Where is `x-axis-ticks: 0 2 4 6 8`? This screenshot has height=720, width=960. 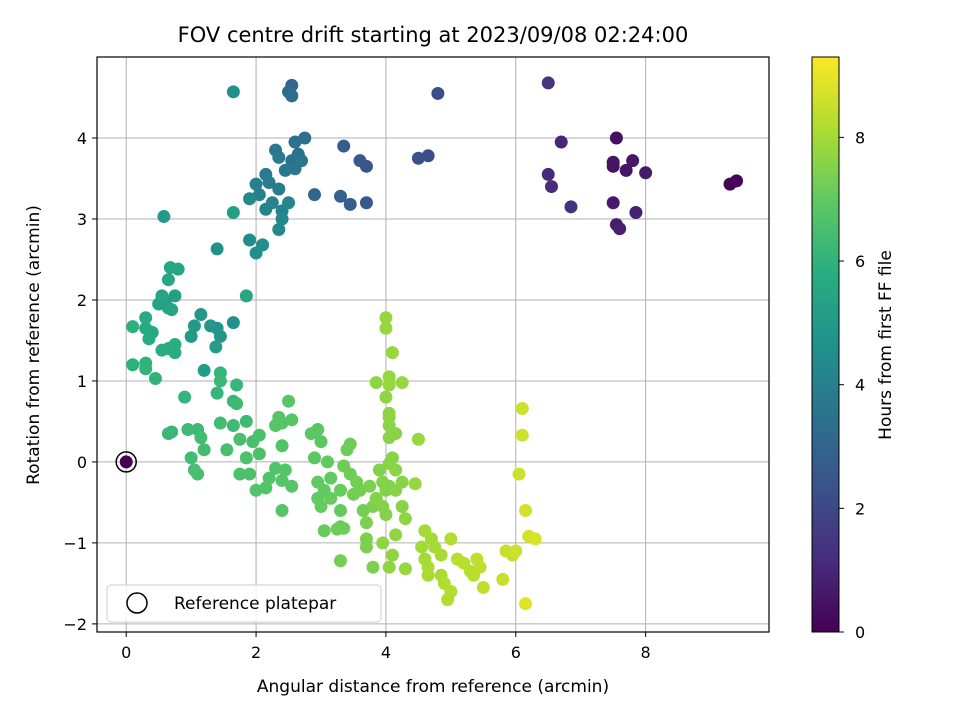 x-axis-ticks: 0 2 4 6 8 is located at coordinates (386, 647).